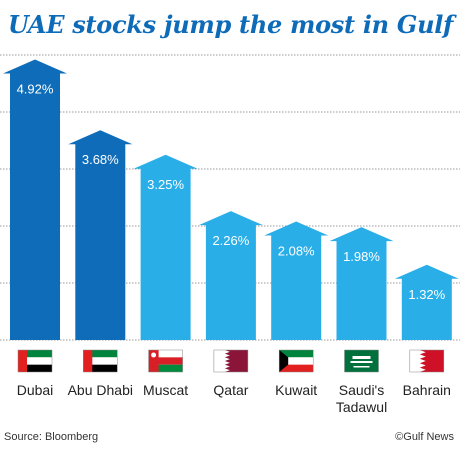 The image size is (460, 450). What do you see at coordinates (361, 256) in the screenshot?
I see `data-label: 1.98%` at bounding box center [361, 256].